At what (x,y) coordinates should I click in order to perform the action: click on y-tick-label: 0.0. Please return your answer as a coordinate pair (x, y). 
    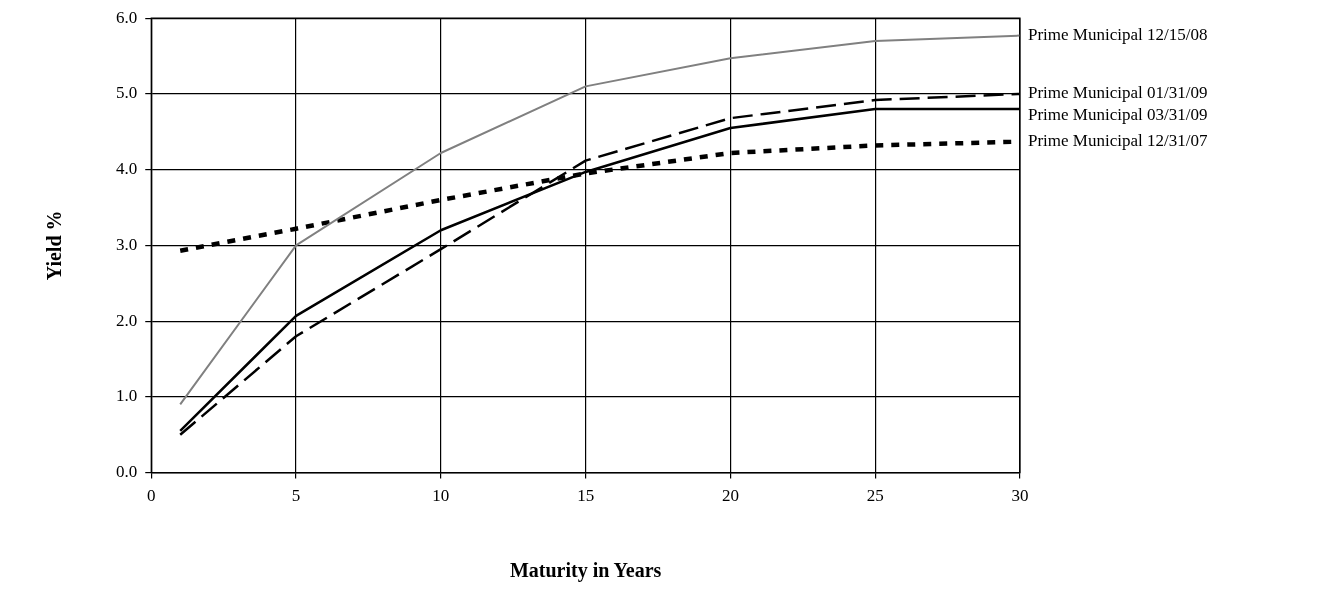
    Looking at the image, I should click on (127, 472).